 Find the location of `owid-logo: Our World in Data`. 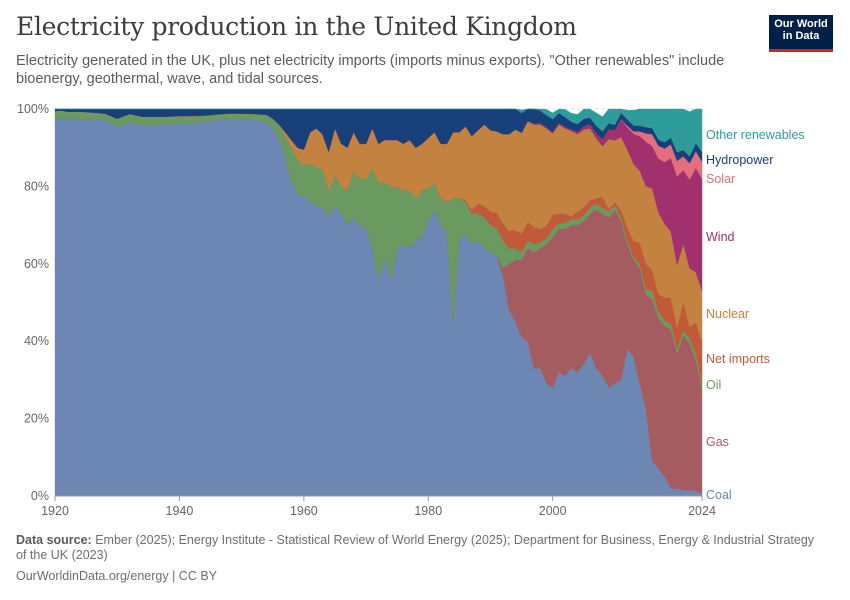

owid-logo: Our World in Data is located at coordinates (801, 33).